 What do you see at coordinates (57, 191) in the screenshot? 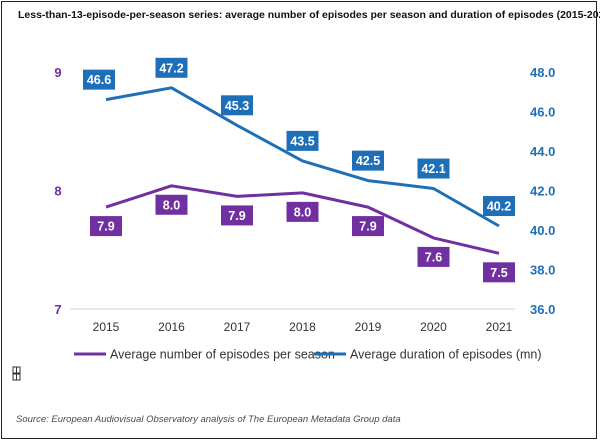
I see `left-axis-tick-label: 8` at bounding box center [57, 191].